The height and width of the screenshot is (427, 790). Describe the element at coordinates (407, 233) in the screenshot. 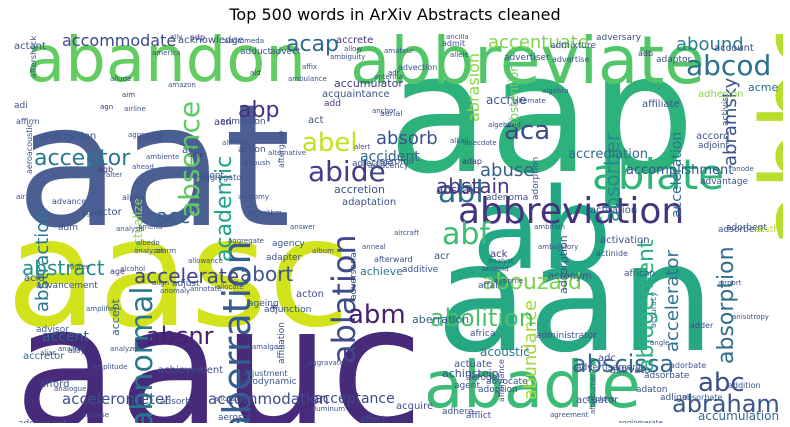

I see `cloud-word-aircraft: aircraft` at that location.